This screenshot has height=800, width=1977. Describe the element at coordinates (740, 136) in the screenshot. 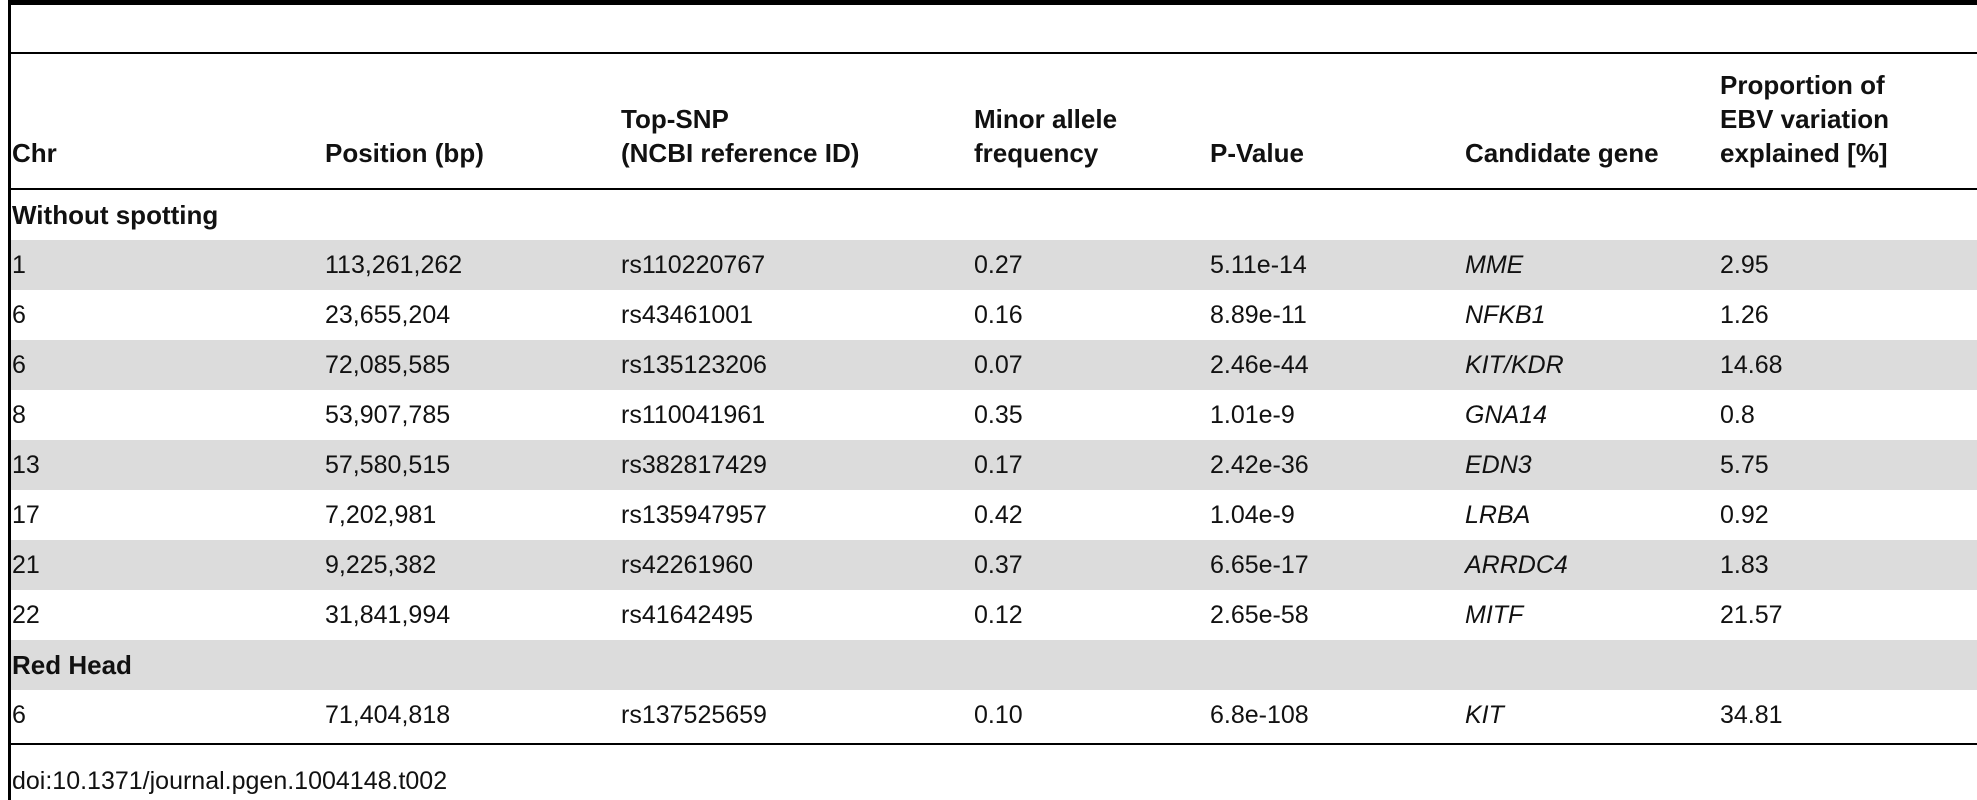

I see `header-top-snp: Top-SNP (NCBI reference ID)` at that location.